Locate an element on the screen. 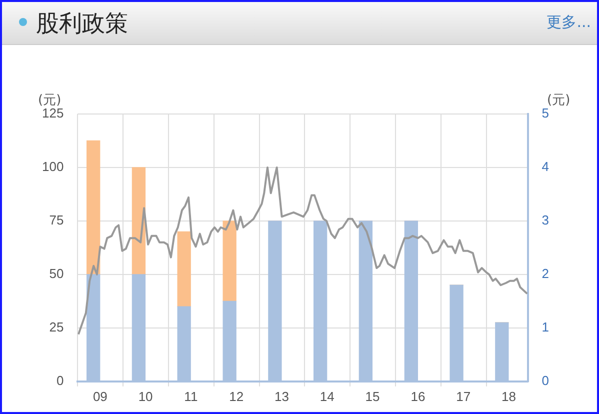  y2-tick-label: 4 is located at coordinates (546, 166).